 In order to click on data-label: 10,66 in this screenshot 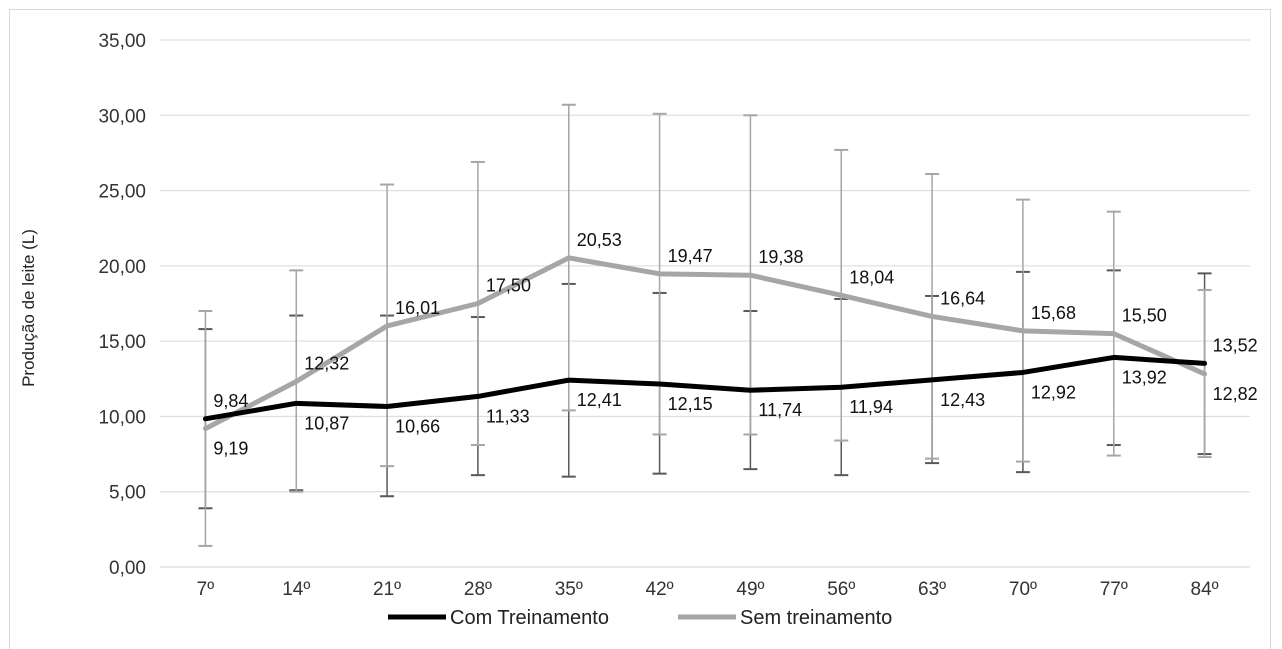, I will do `click(417, 426)`.